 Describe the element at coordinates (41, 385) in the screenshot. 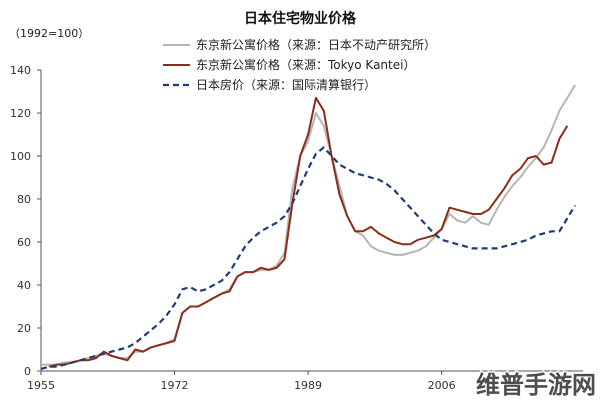

I see `x-tick-label: 1955` at that location.